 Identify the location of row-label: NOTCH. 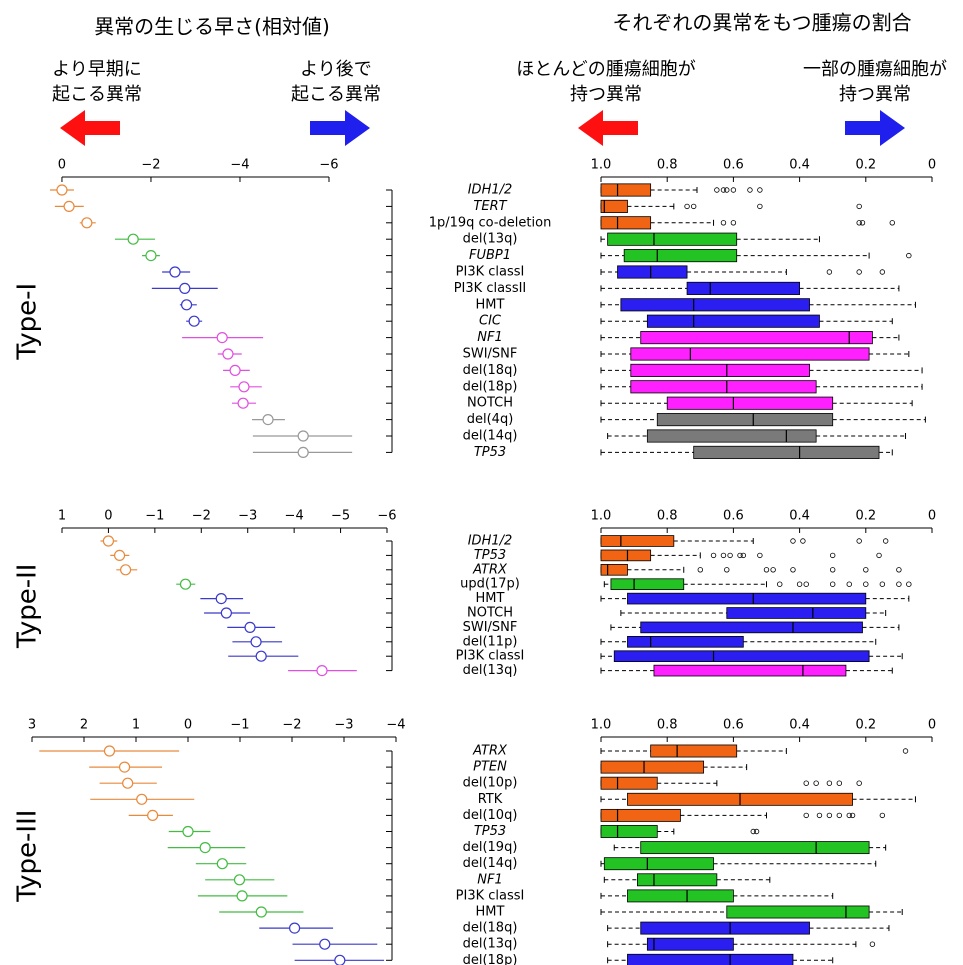
(490, 403).